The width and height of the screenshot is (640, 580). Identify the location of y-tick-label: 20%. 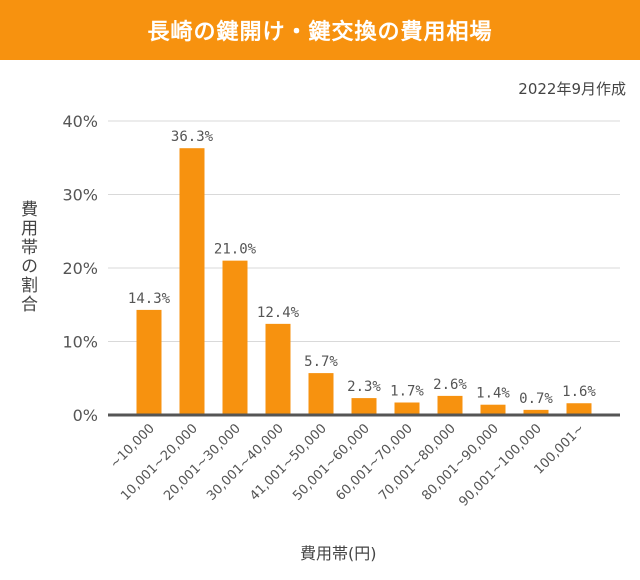
(80, 268).